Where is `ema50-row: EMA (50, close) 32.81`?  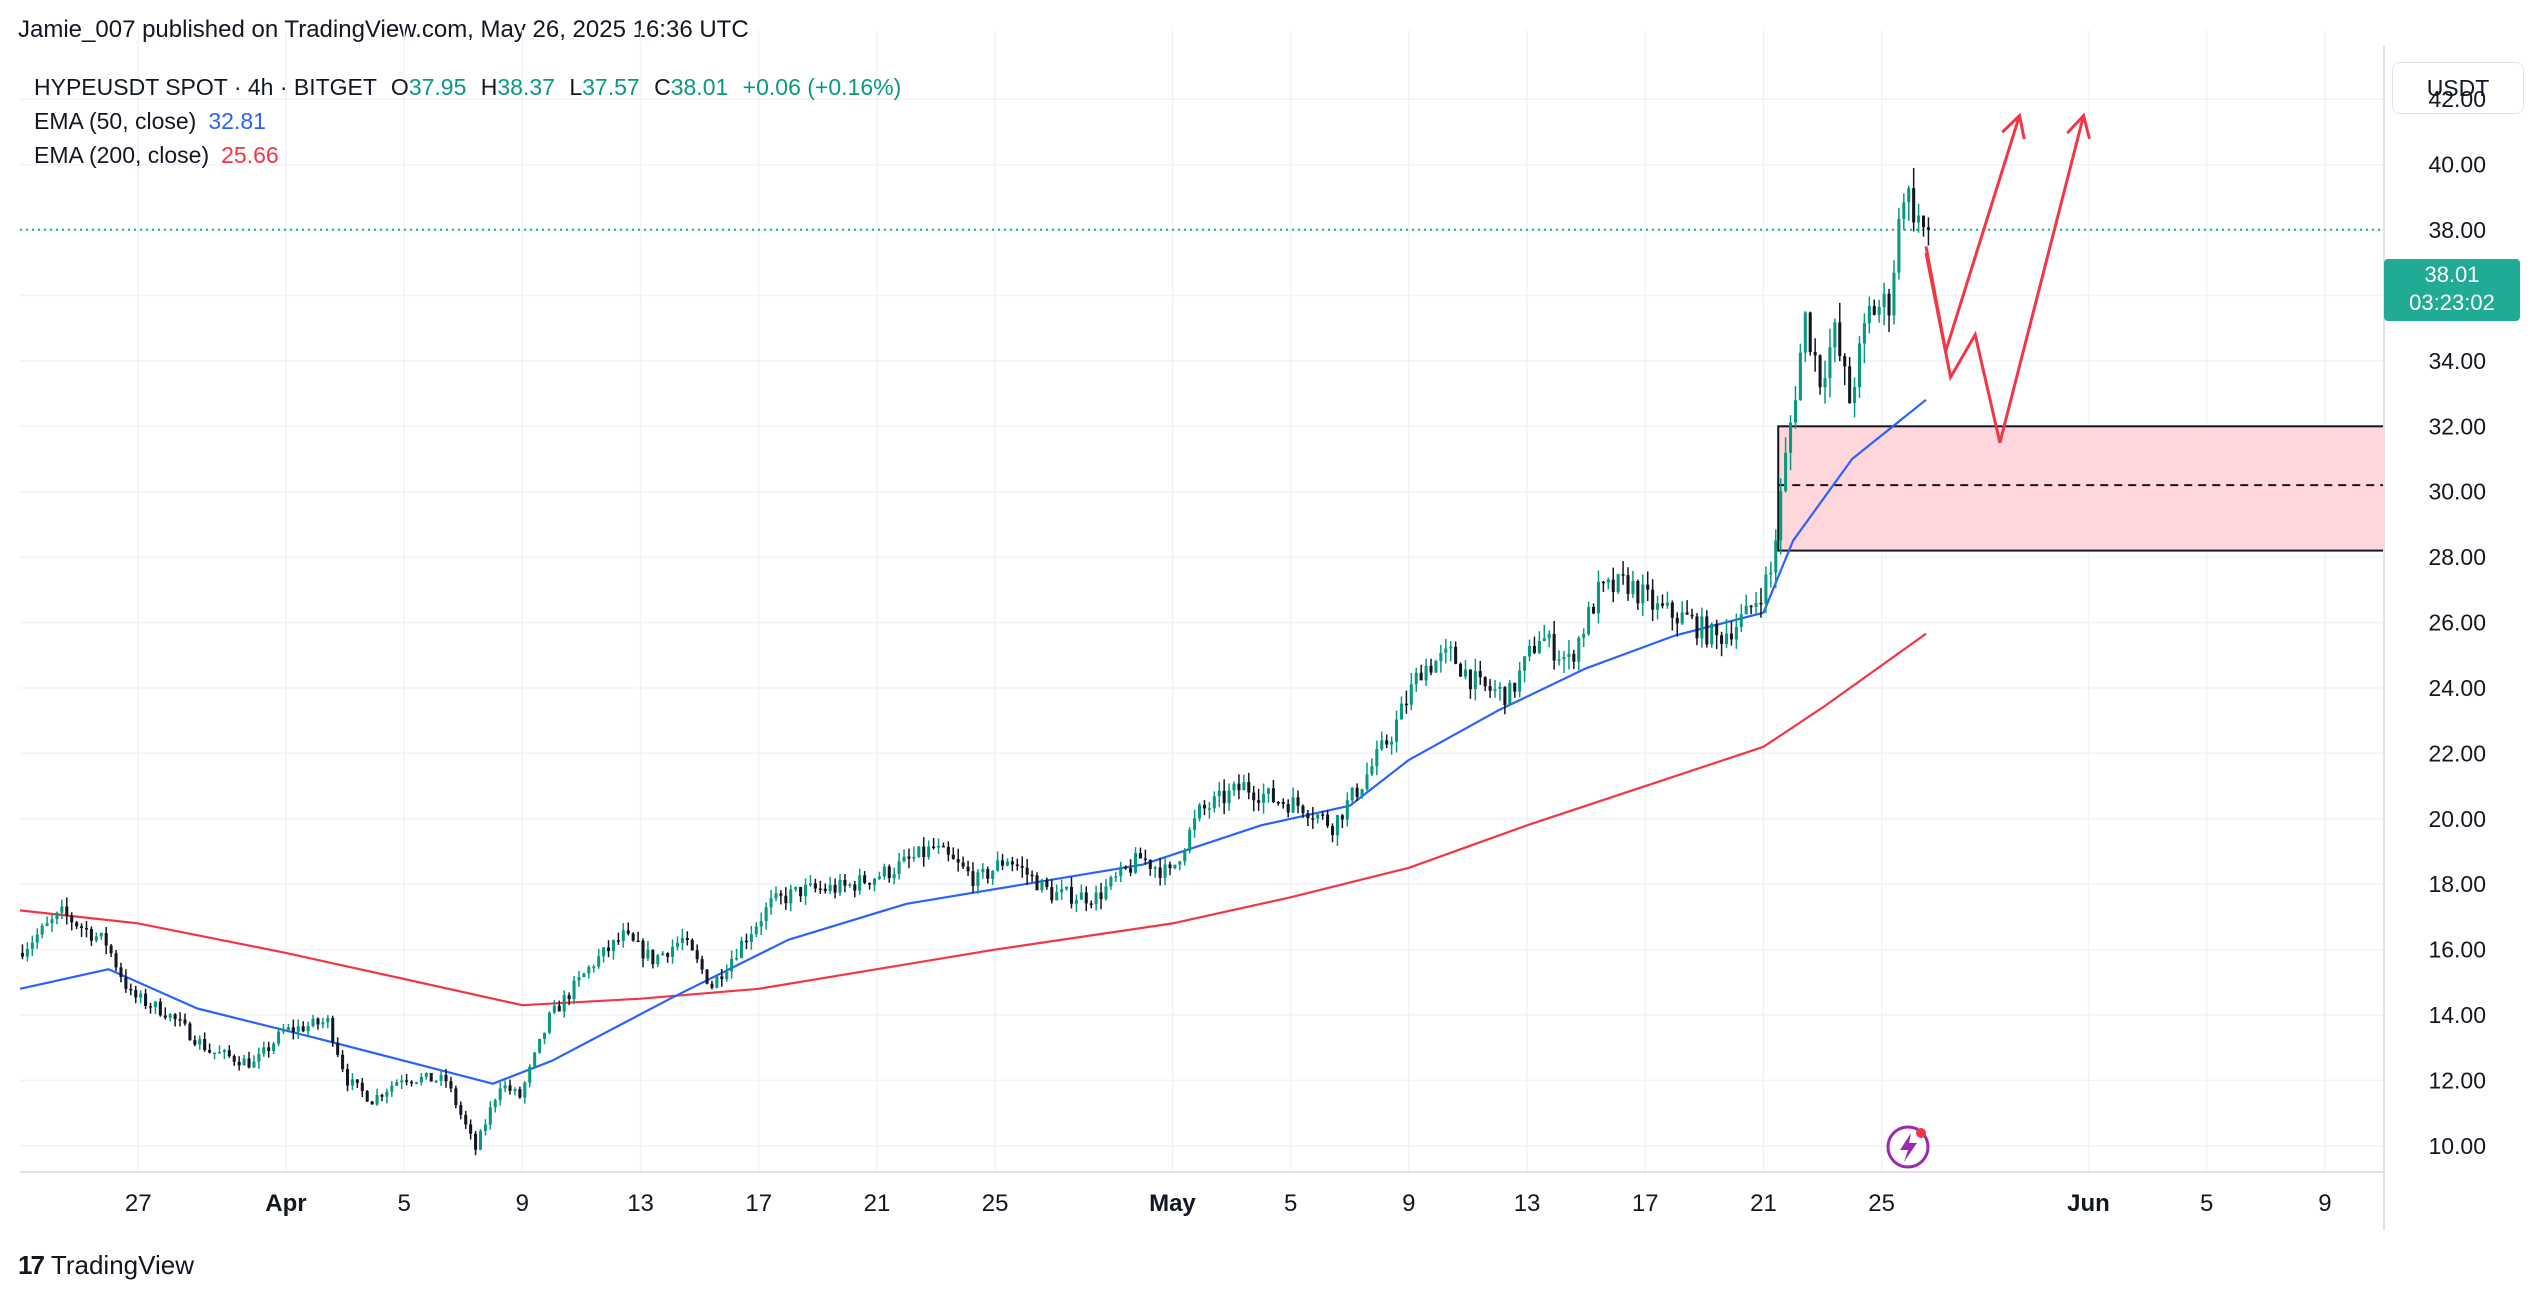
ema50-row: EMA (50, close) 32.81 is located at coordinates (467, 121).